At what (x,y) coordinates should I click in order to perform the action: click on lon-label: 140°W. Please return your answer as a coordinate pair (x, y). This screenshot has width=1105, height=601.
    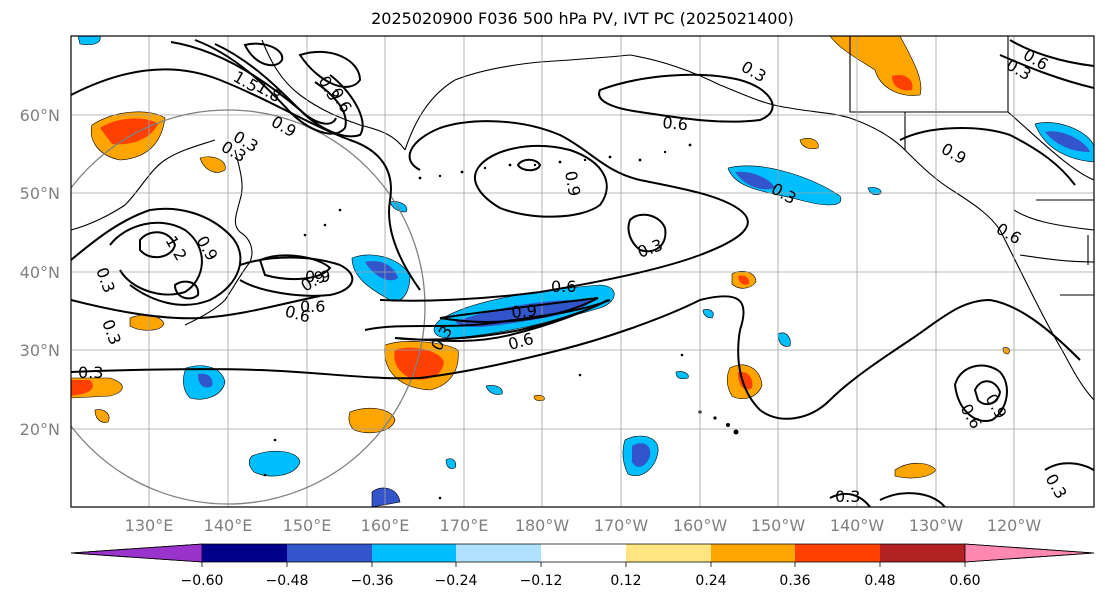
    Looking at the image, I should click on (857, 525).